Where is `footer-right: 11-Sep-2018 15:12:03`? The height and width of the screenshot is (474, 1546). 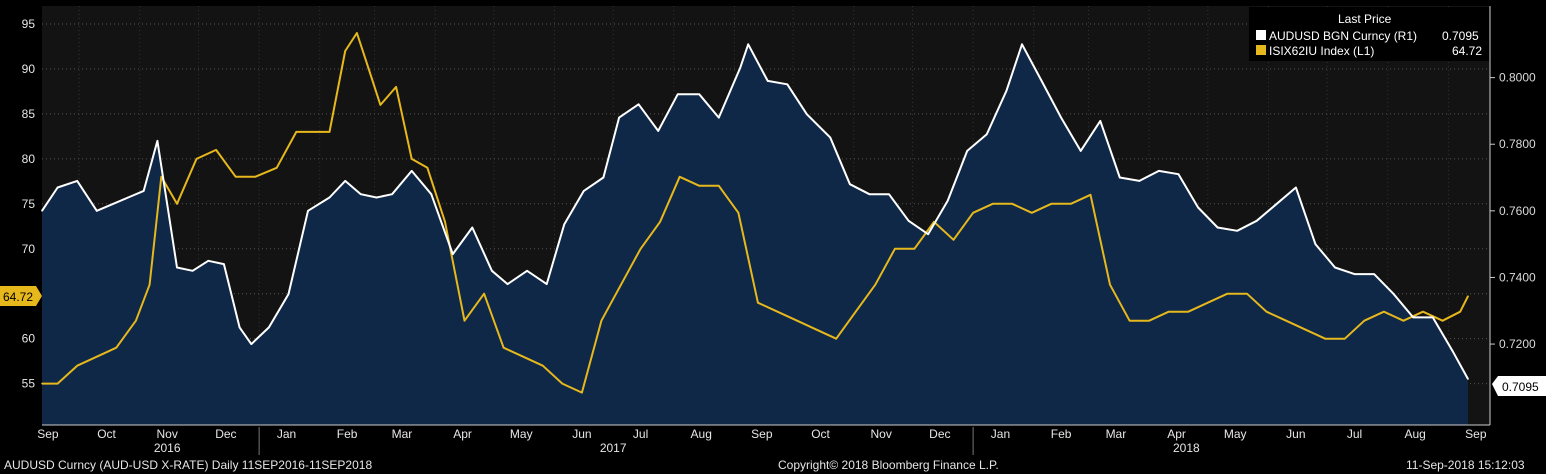 footer-right: 11-Sep-2018 15:12:03 is located at coordinates (1465, 465).